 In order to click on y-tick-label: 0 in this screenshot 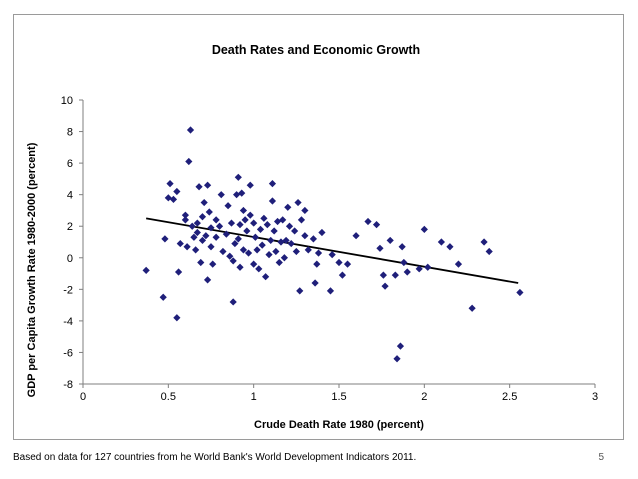, I will do `click(70, 259)`.